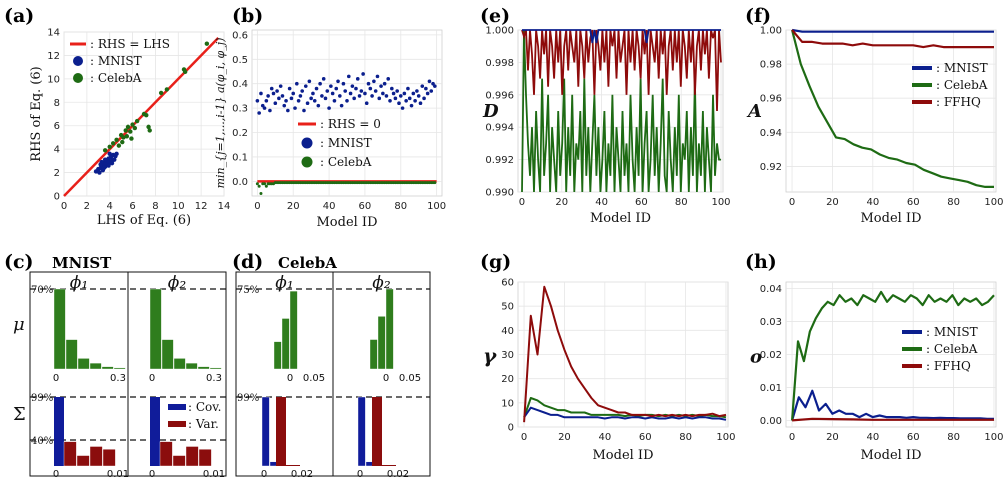 The height and width of the screenshot is (481, 1008). What do you see at coordinates (57, 173) in the screenshot?
I see `a-ytick-label: 2` at bounding box center [57, 173].